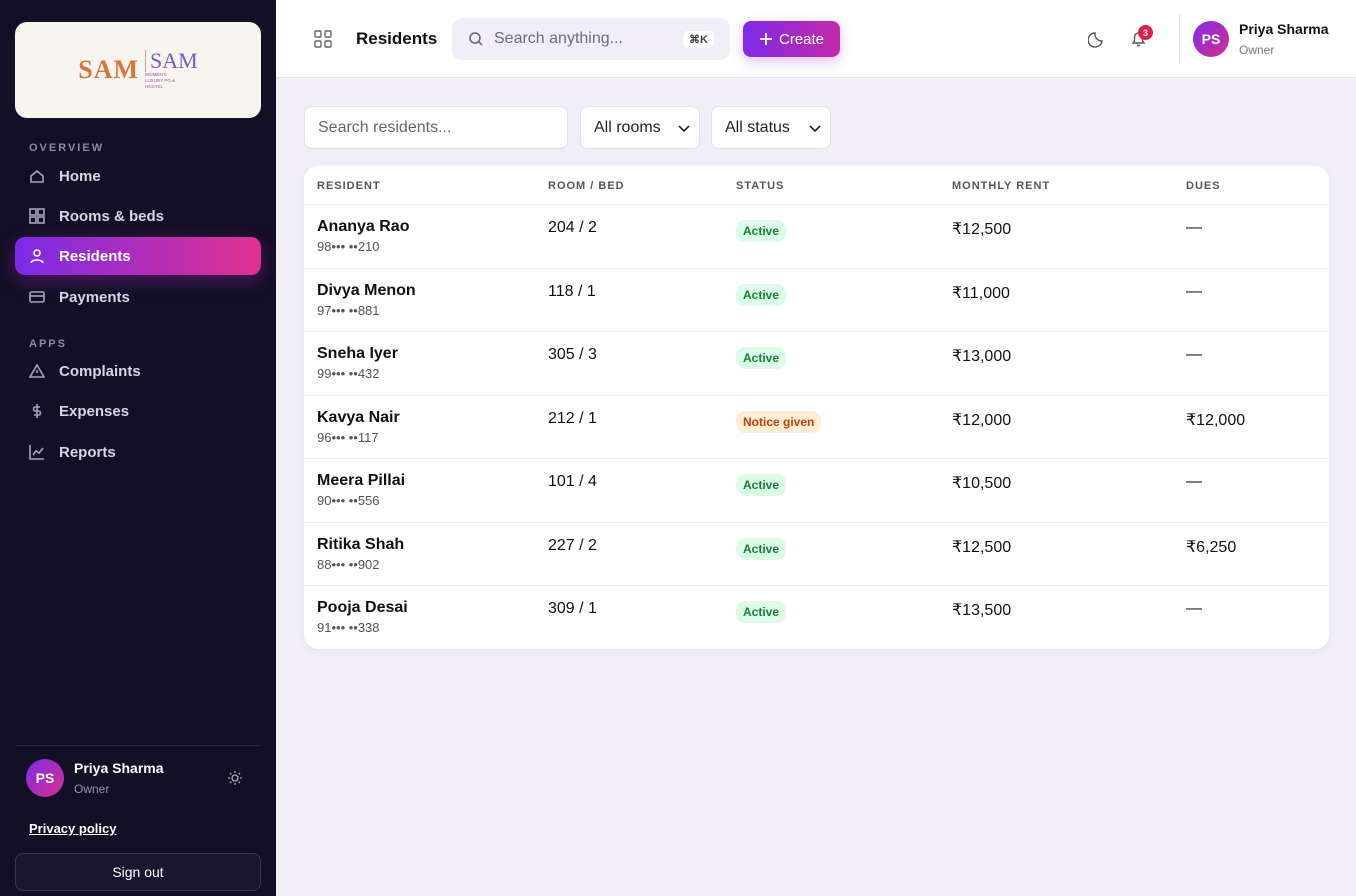 This screenshot has width=1356, height=896. I want to click on nav-section-label: APPS, so click(48, 344).